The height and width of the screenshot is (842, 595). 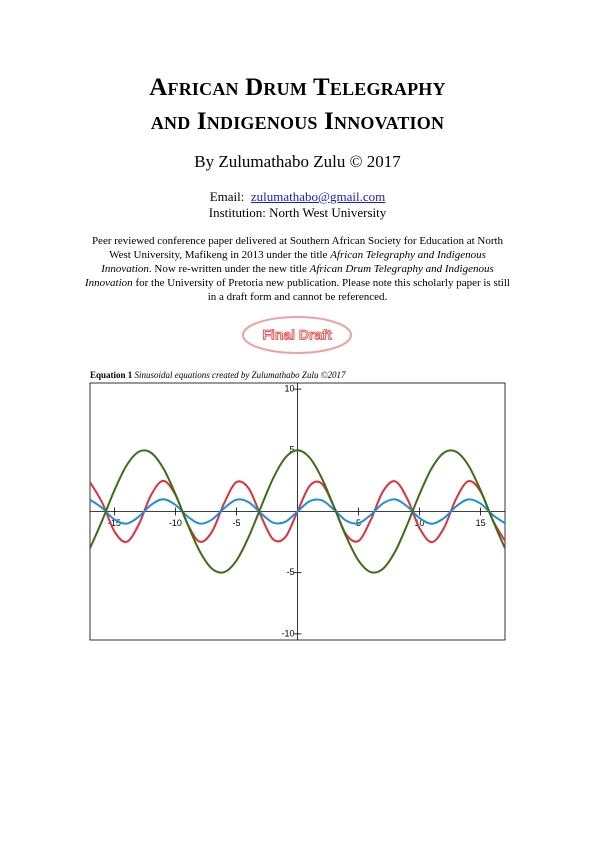 I want to click on stamp-border, so click(x=297, y=335).